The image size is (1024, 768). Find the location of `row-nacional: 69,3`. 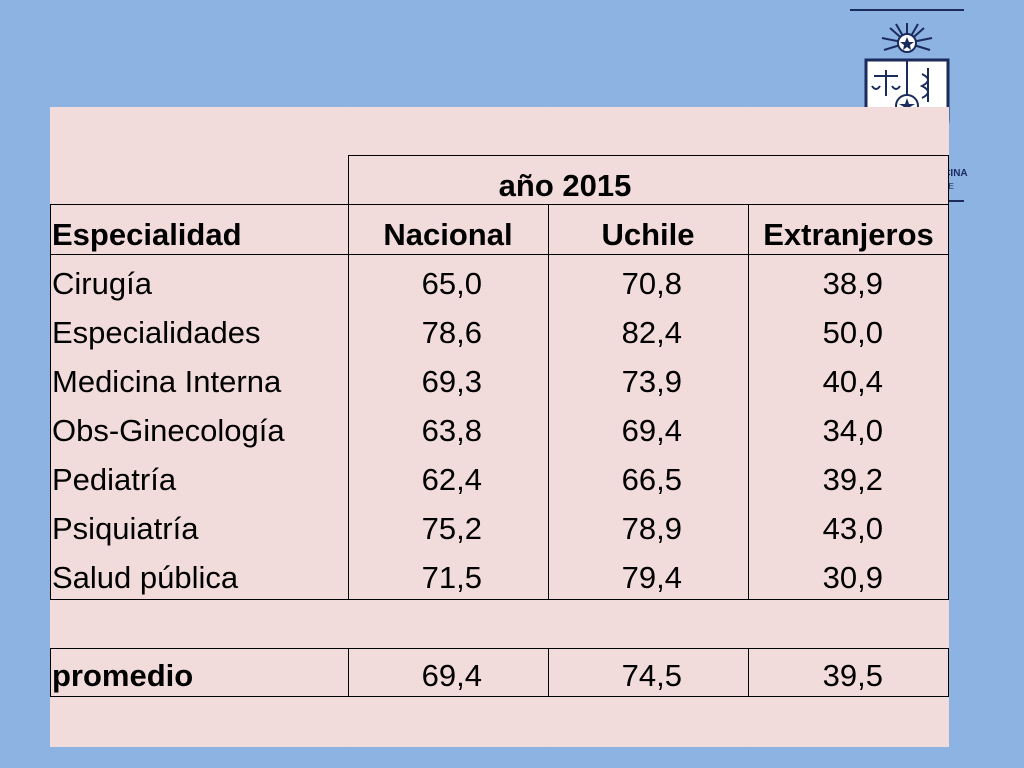

row-nacional: 69,3 is located at coordinates (451, 381).